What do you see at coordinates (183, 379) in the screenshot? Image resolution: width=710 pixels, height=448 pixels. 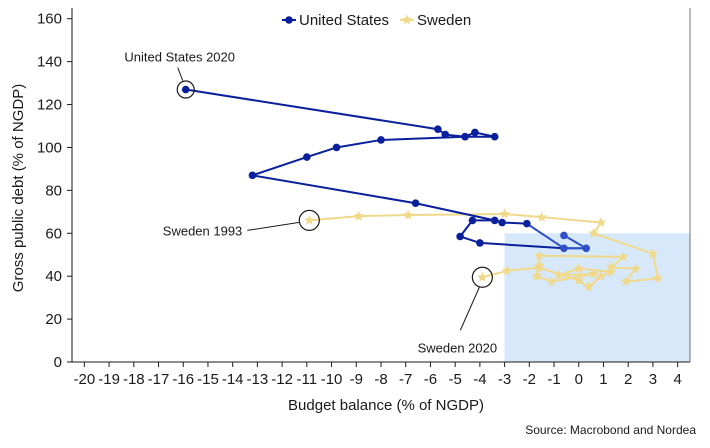 I see `x-tick-label: -16` at bounding box center [183, 379].